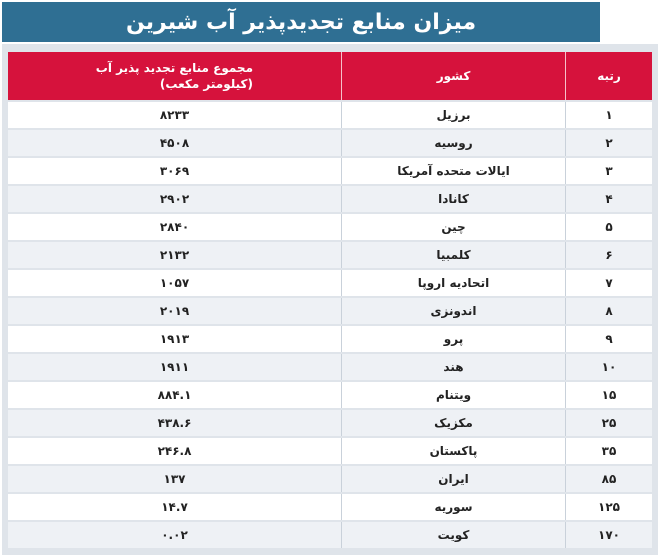 This screenshot has width=661, height=559. Describe the element at coordinates (453, 76) in the screenshot. I see `header-country: کشور` at that location.